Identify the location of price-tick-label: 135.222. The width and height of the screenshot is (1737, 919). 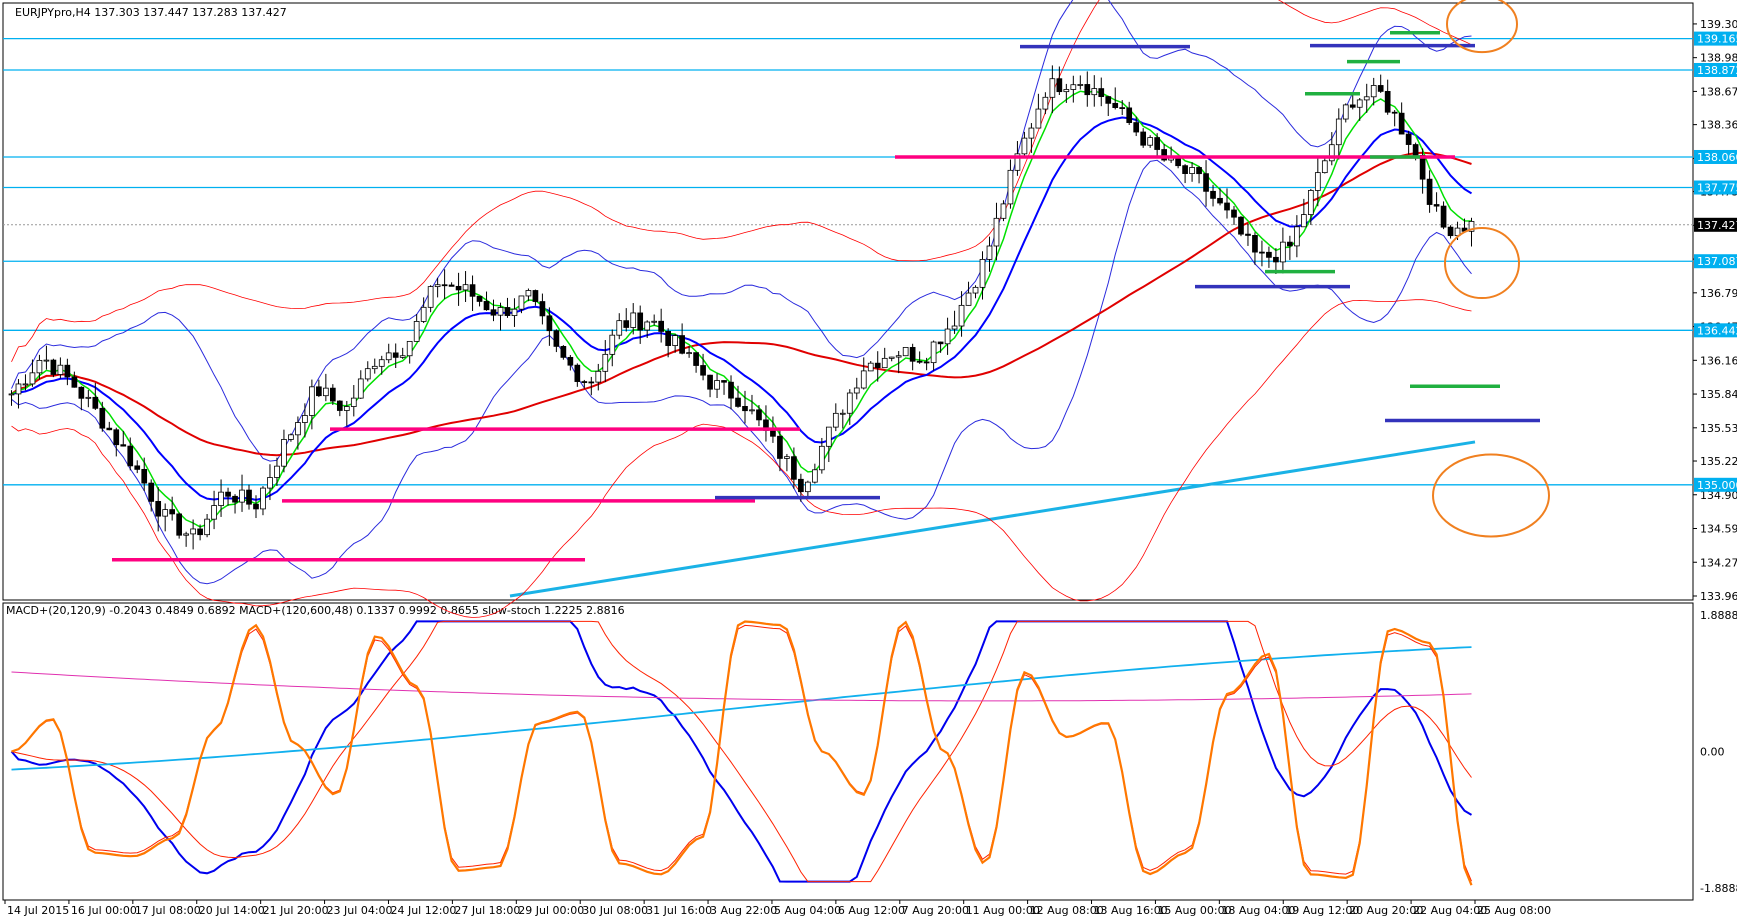
(1718, 461).